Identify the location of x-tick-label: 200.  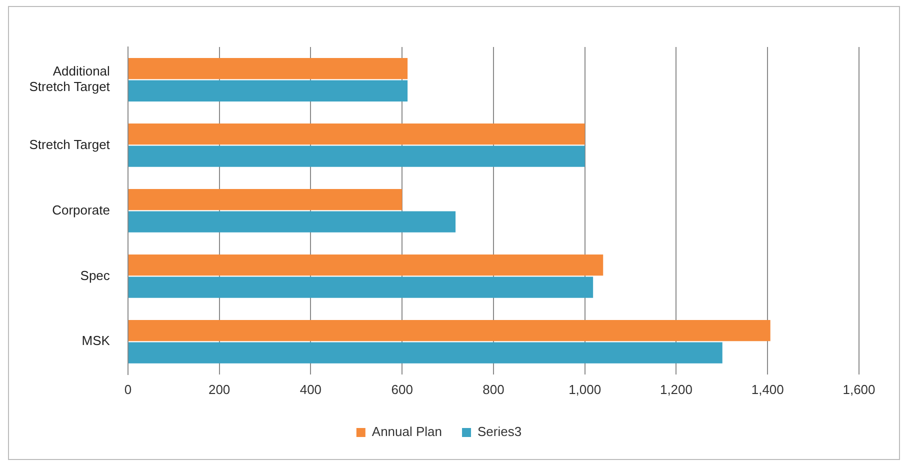
(219, 389).